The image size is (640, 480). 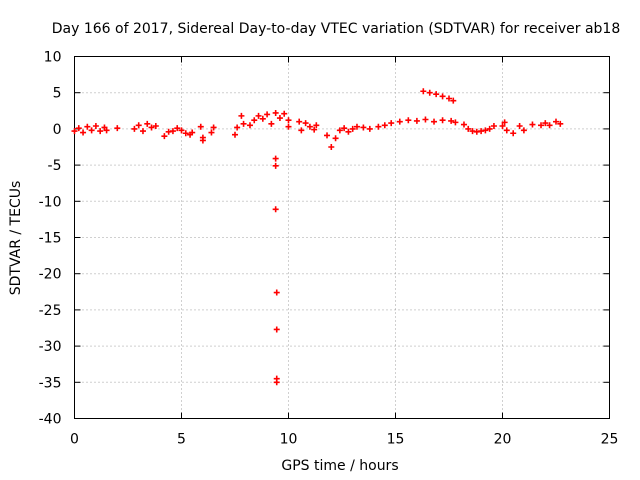 I want to click on x-tick-label: 20, so click(x=503, y=440).